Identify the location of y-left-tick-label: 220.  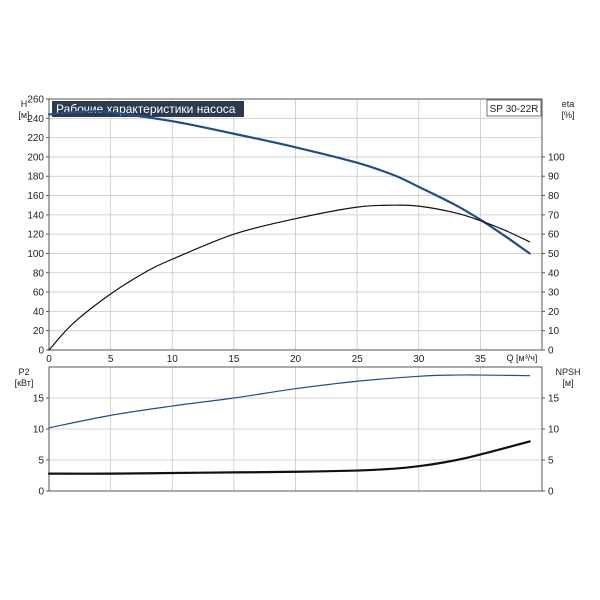
(35, 138).